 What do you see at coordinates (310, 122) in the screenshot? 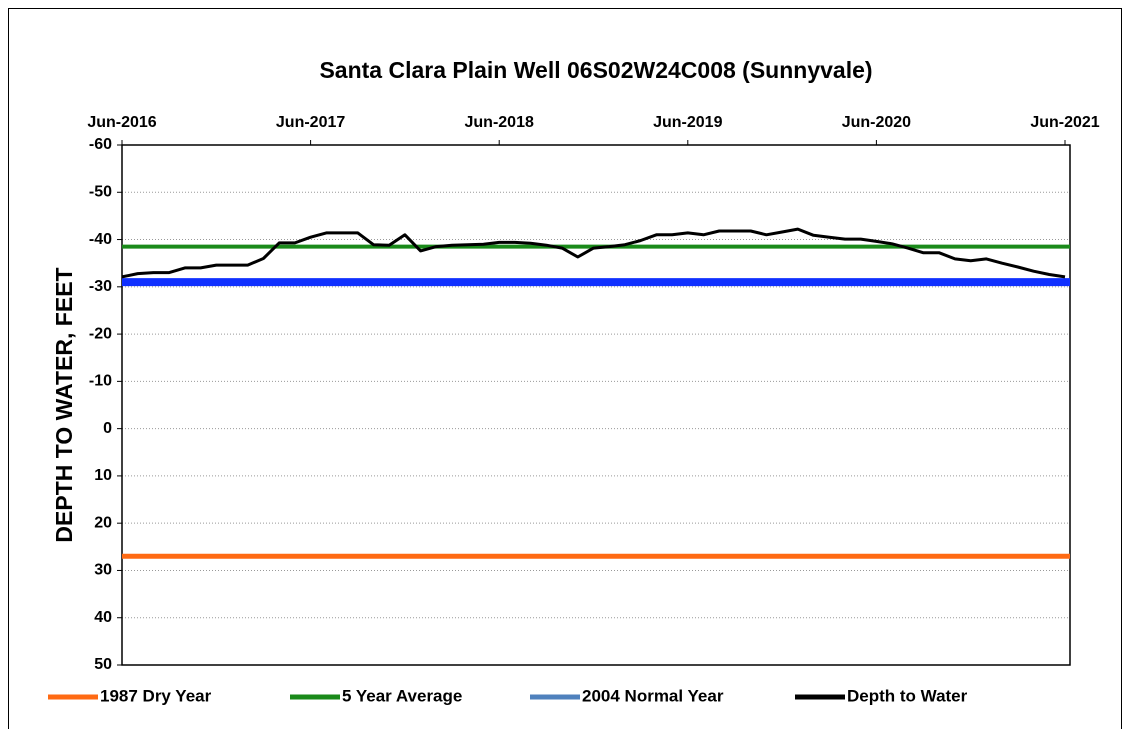
I see `x-tick-label: Jun-2017` at bounding box center [310, 122].